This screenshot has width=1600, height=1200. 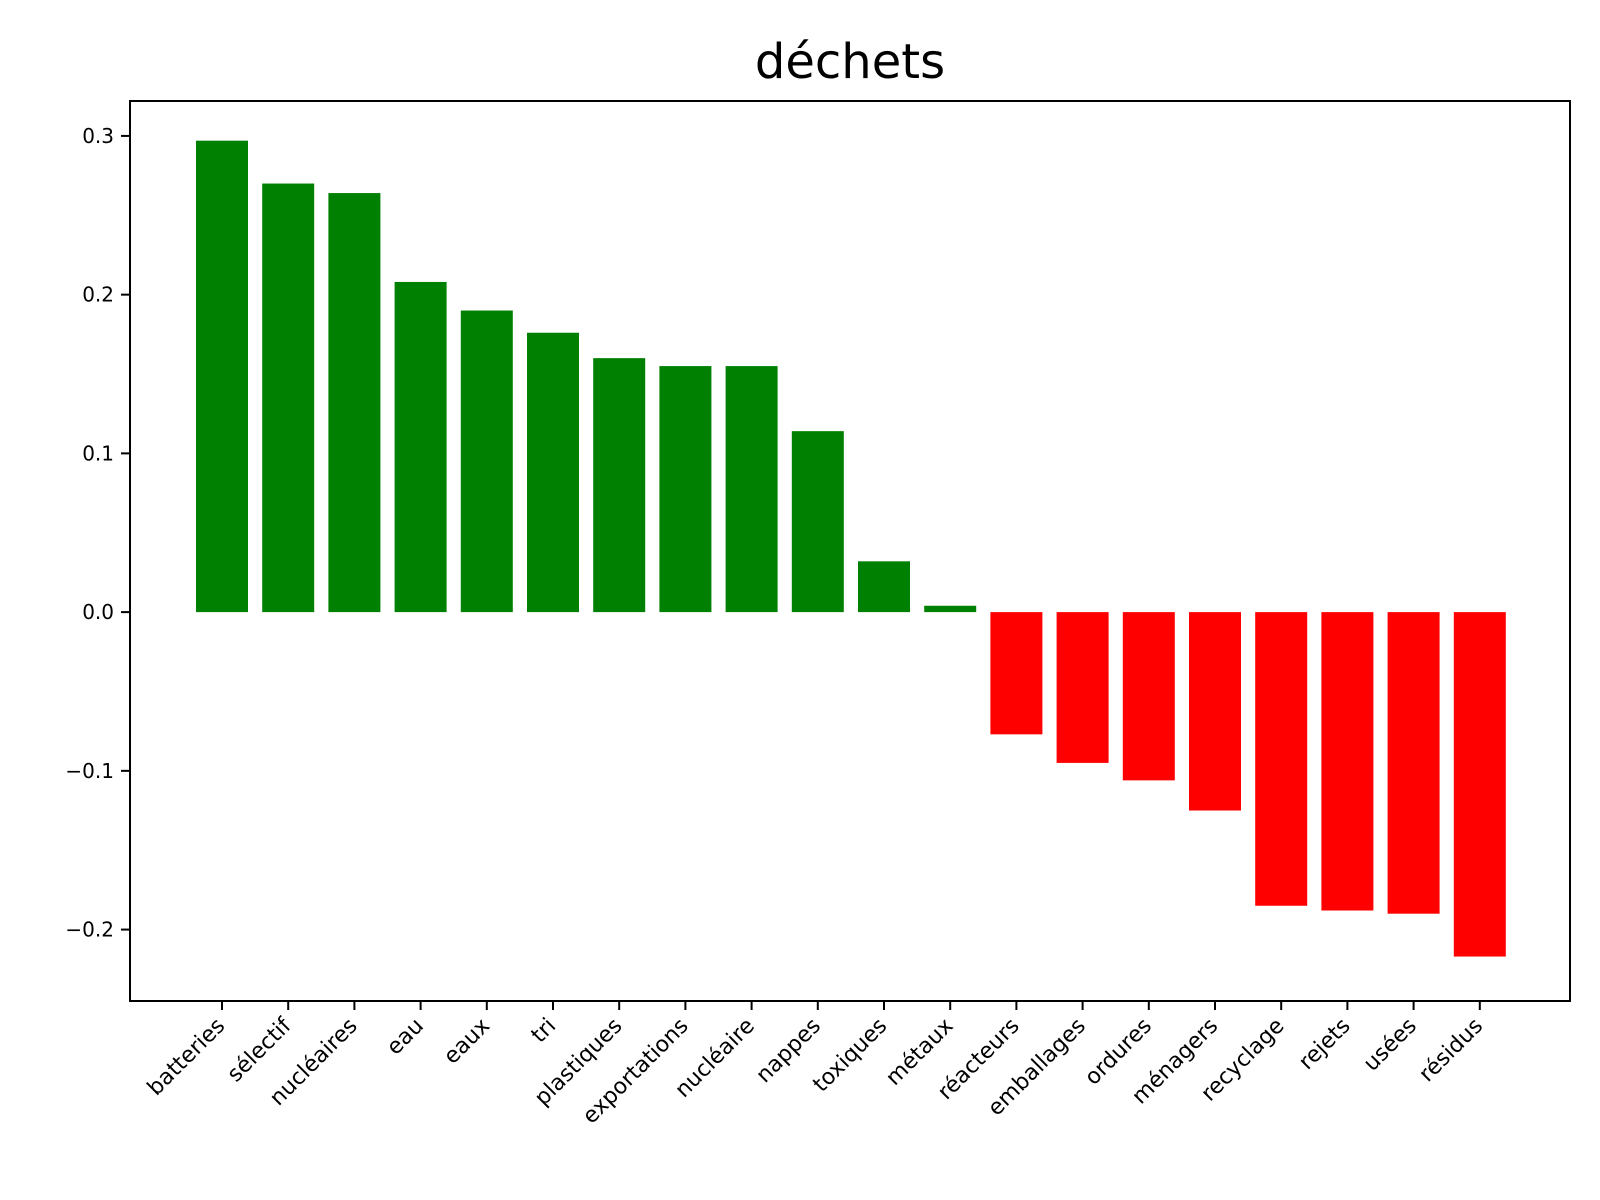 What do you see at coordinates (97, 533) in the screenshot?
I see `y-axis: −0.2 −0.1 0.0 0.1 0.2 0.3` at bounding box center [97, 533].